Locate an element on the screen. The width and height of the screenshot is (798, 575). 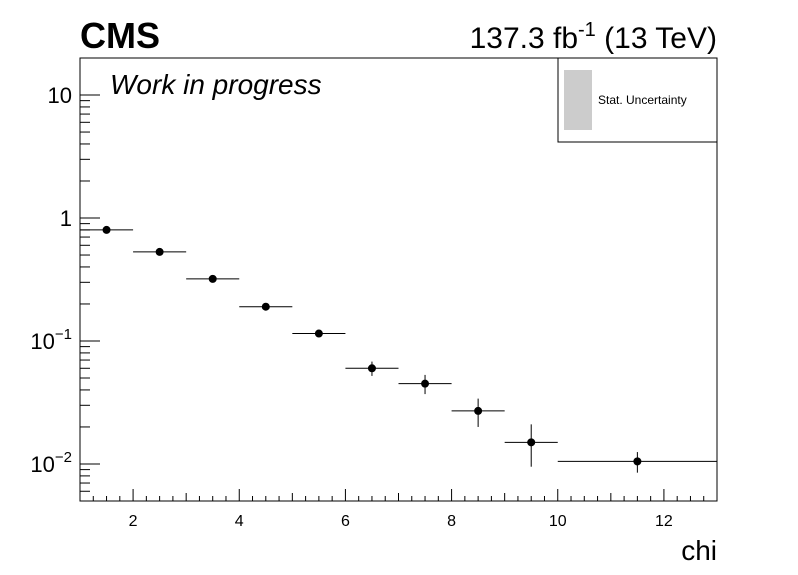
lumi-exponent: -1 is located at coordinates (587, 30).